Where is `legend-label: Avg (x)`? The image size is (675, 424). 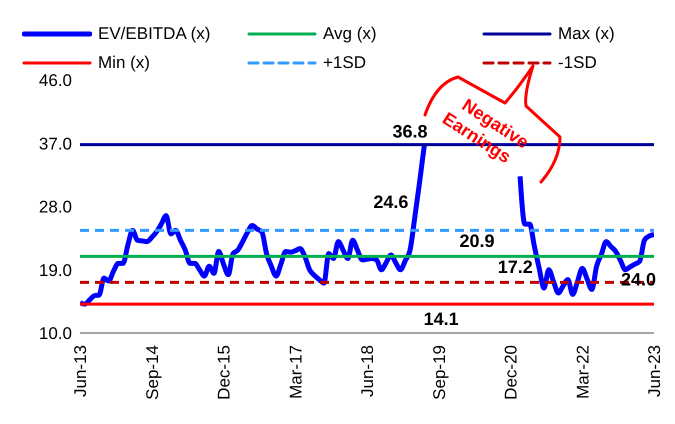 legend-label: Avg (x) is located at coordinates (350, 34).